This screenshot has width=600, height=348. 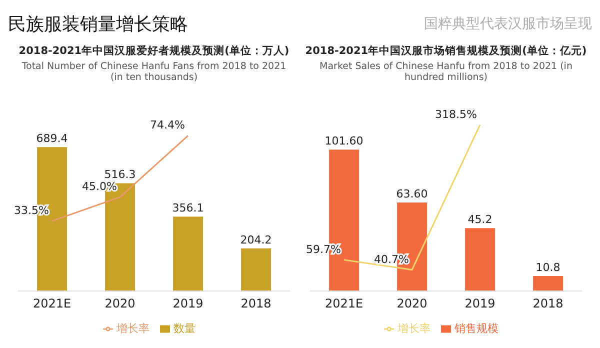 What do you see at coordinates (476, 328) in the screenshot?
I see `legend-label: 销售规模` at bounding box center [476, 328].